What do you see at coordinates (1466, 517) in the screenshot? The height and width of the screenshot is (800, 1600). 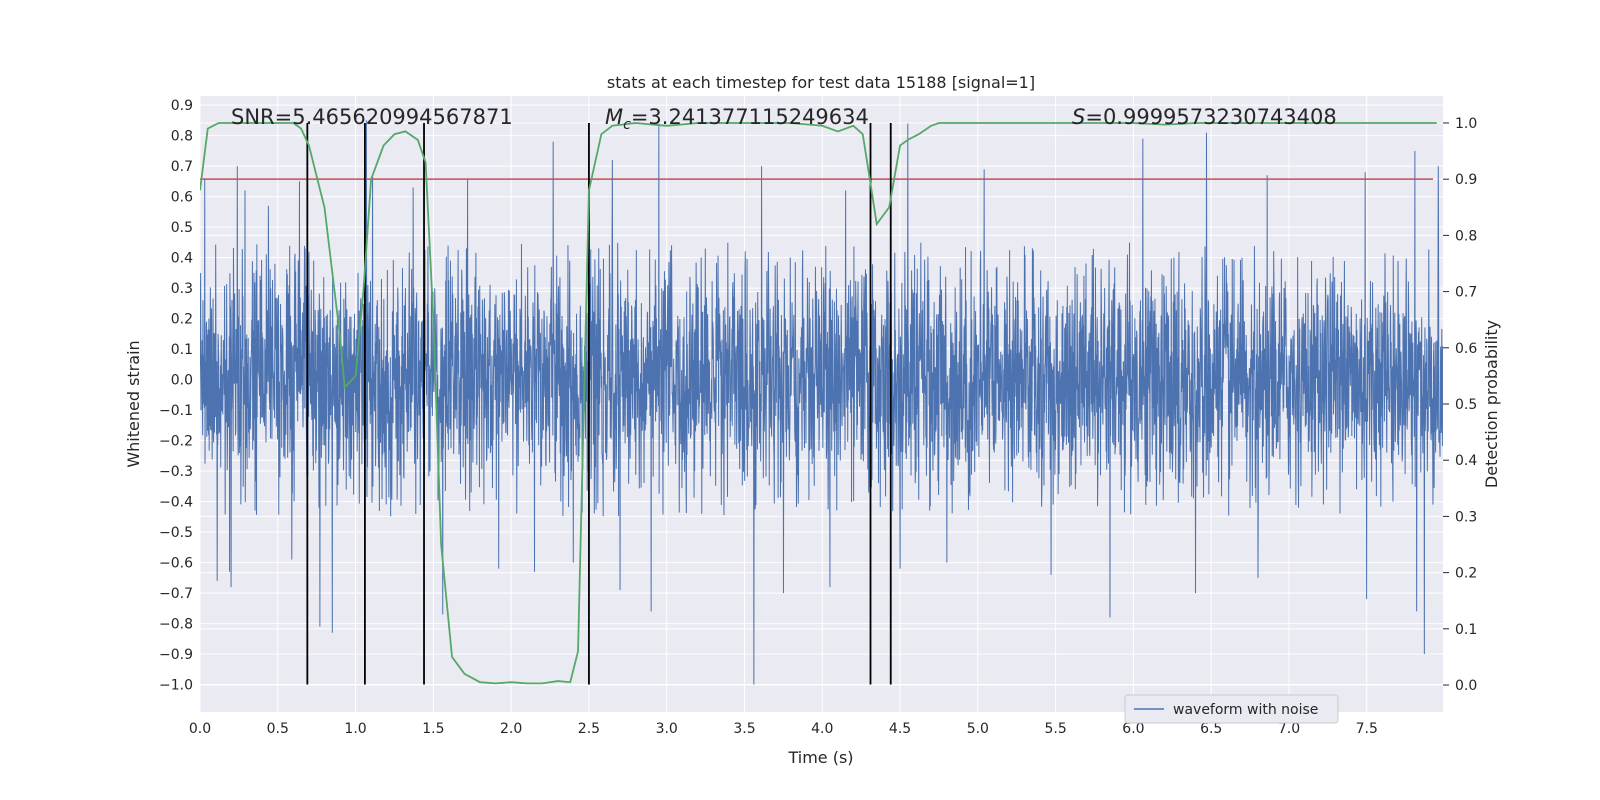 I see `y2-tick-label: 0.3` at bounding box center [1466, 517].